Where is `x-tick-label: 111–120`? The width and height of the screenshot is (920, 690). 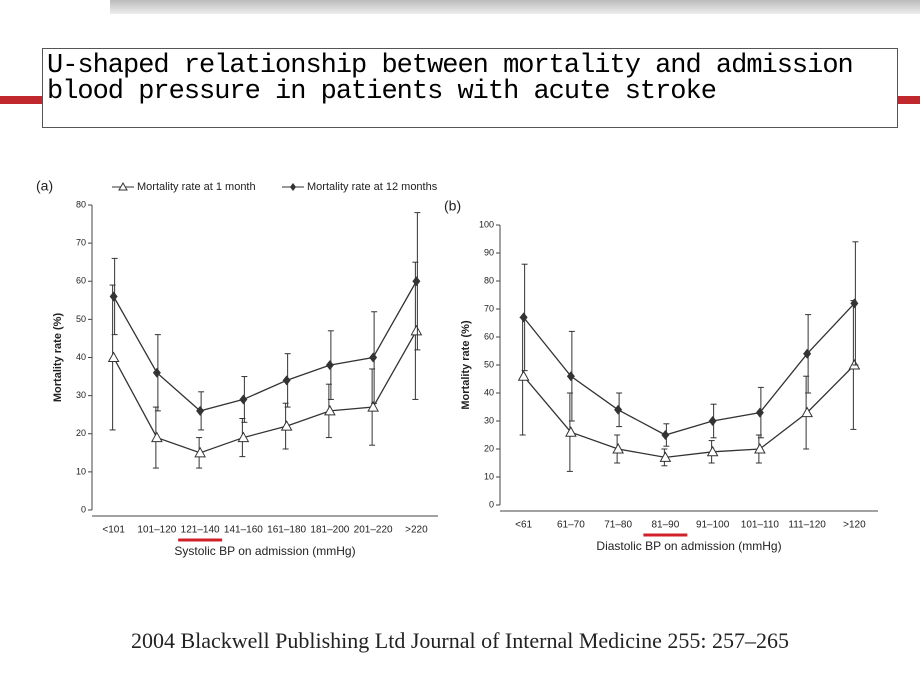
x-tick-label: 111–120 is located at coordinates (807, 525).